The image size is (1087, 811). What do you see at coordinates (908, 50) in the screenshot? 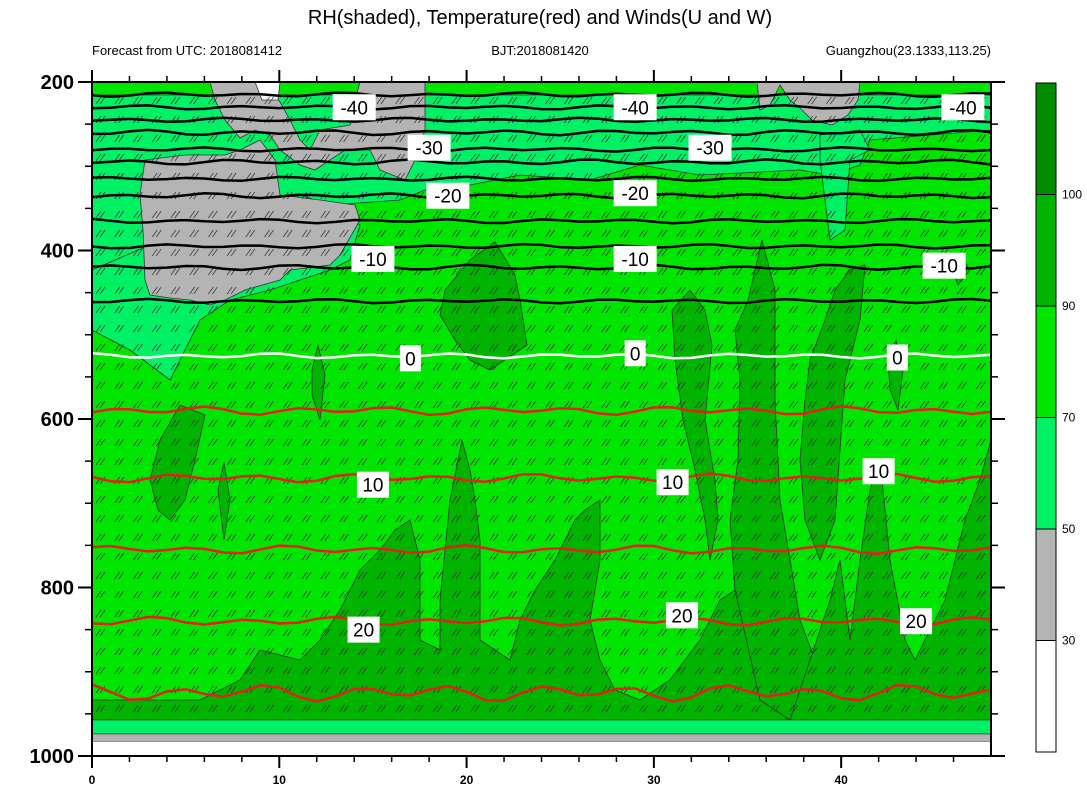
I see `location-label: Guangzhou(23.1333,113.25)` at bounding box center [908, 50].